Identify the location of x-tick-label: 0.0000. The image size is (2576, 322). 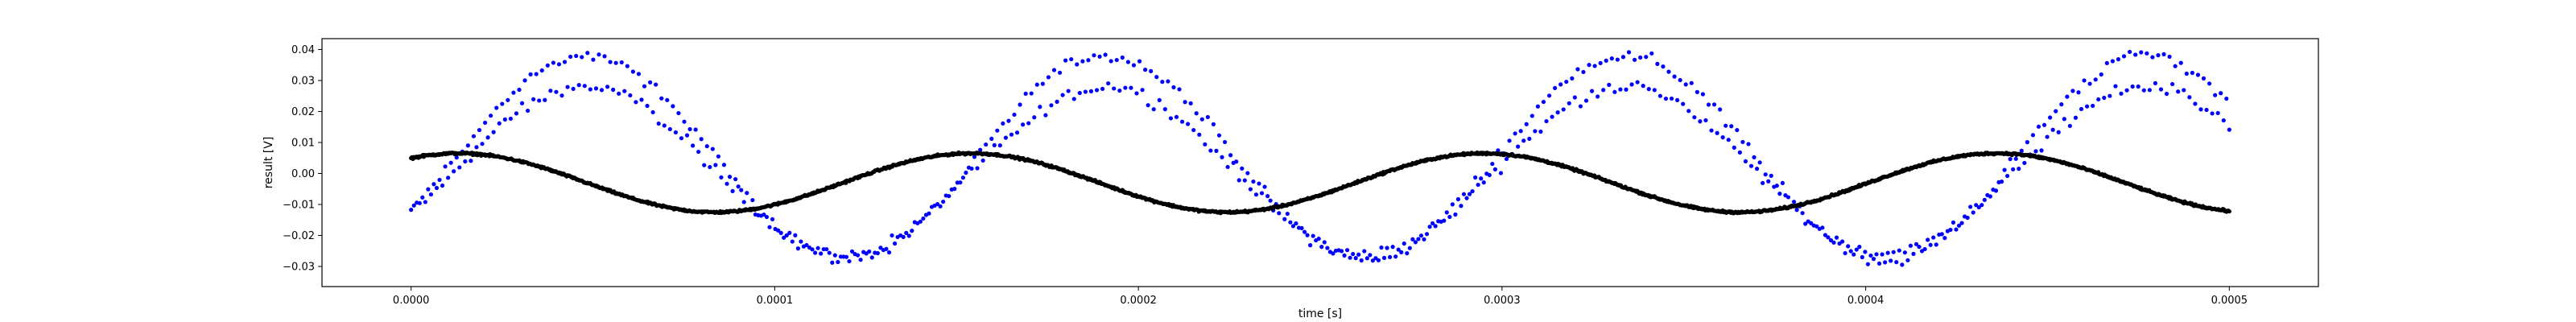
(411, 301).